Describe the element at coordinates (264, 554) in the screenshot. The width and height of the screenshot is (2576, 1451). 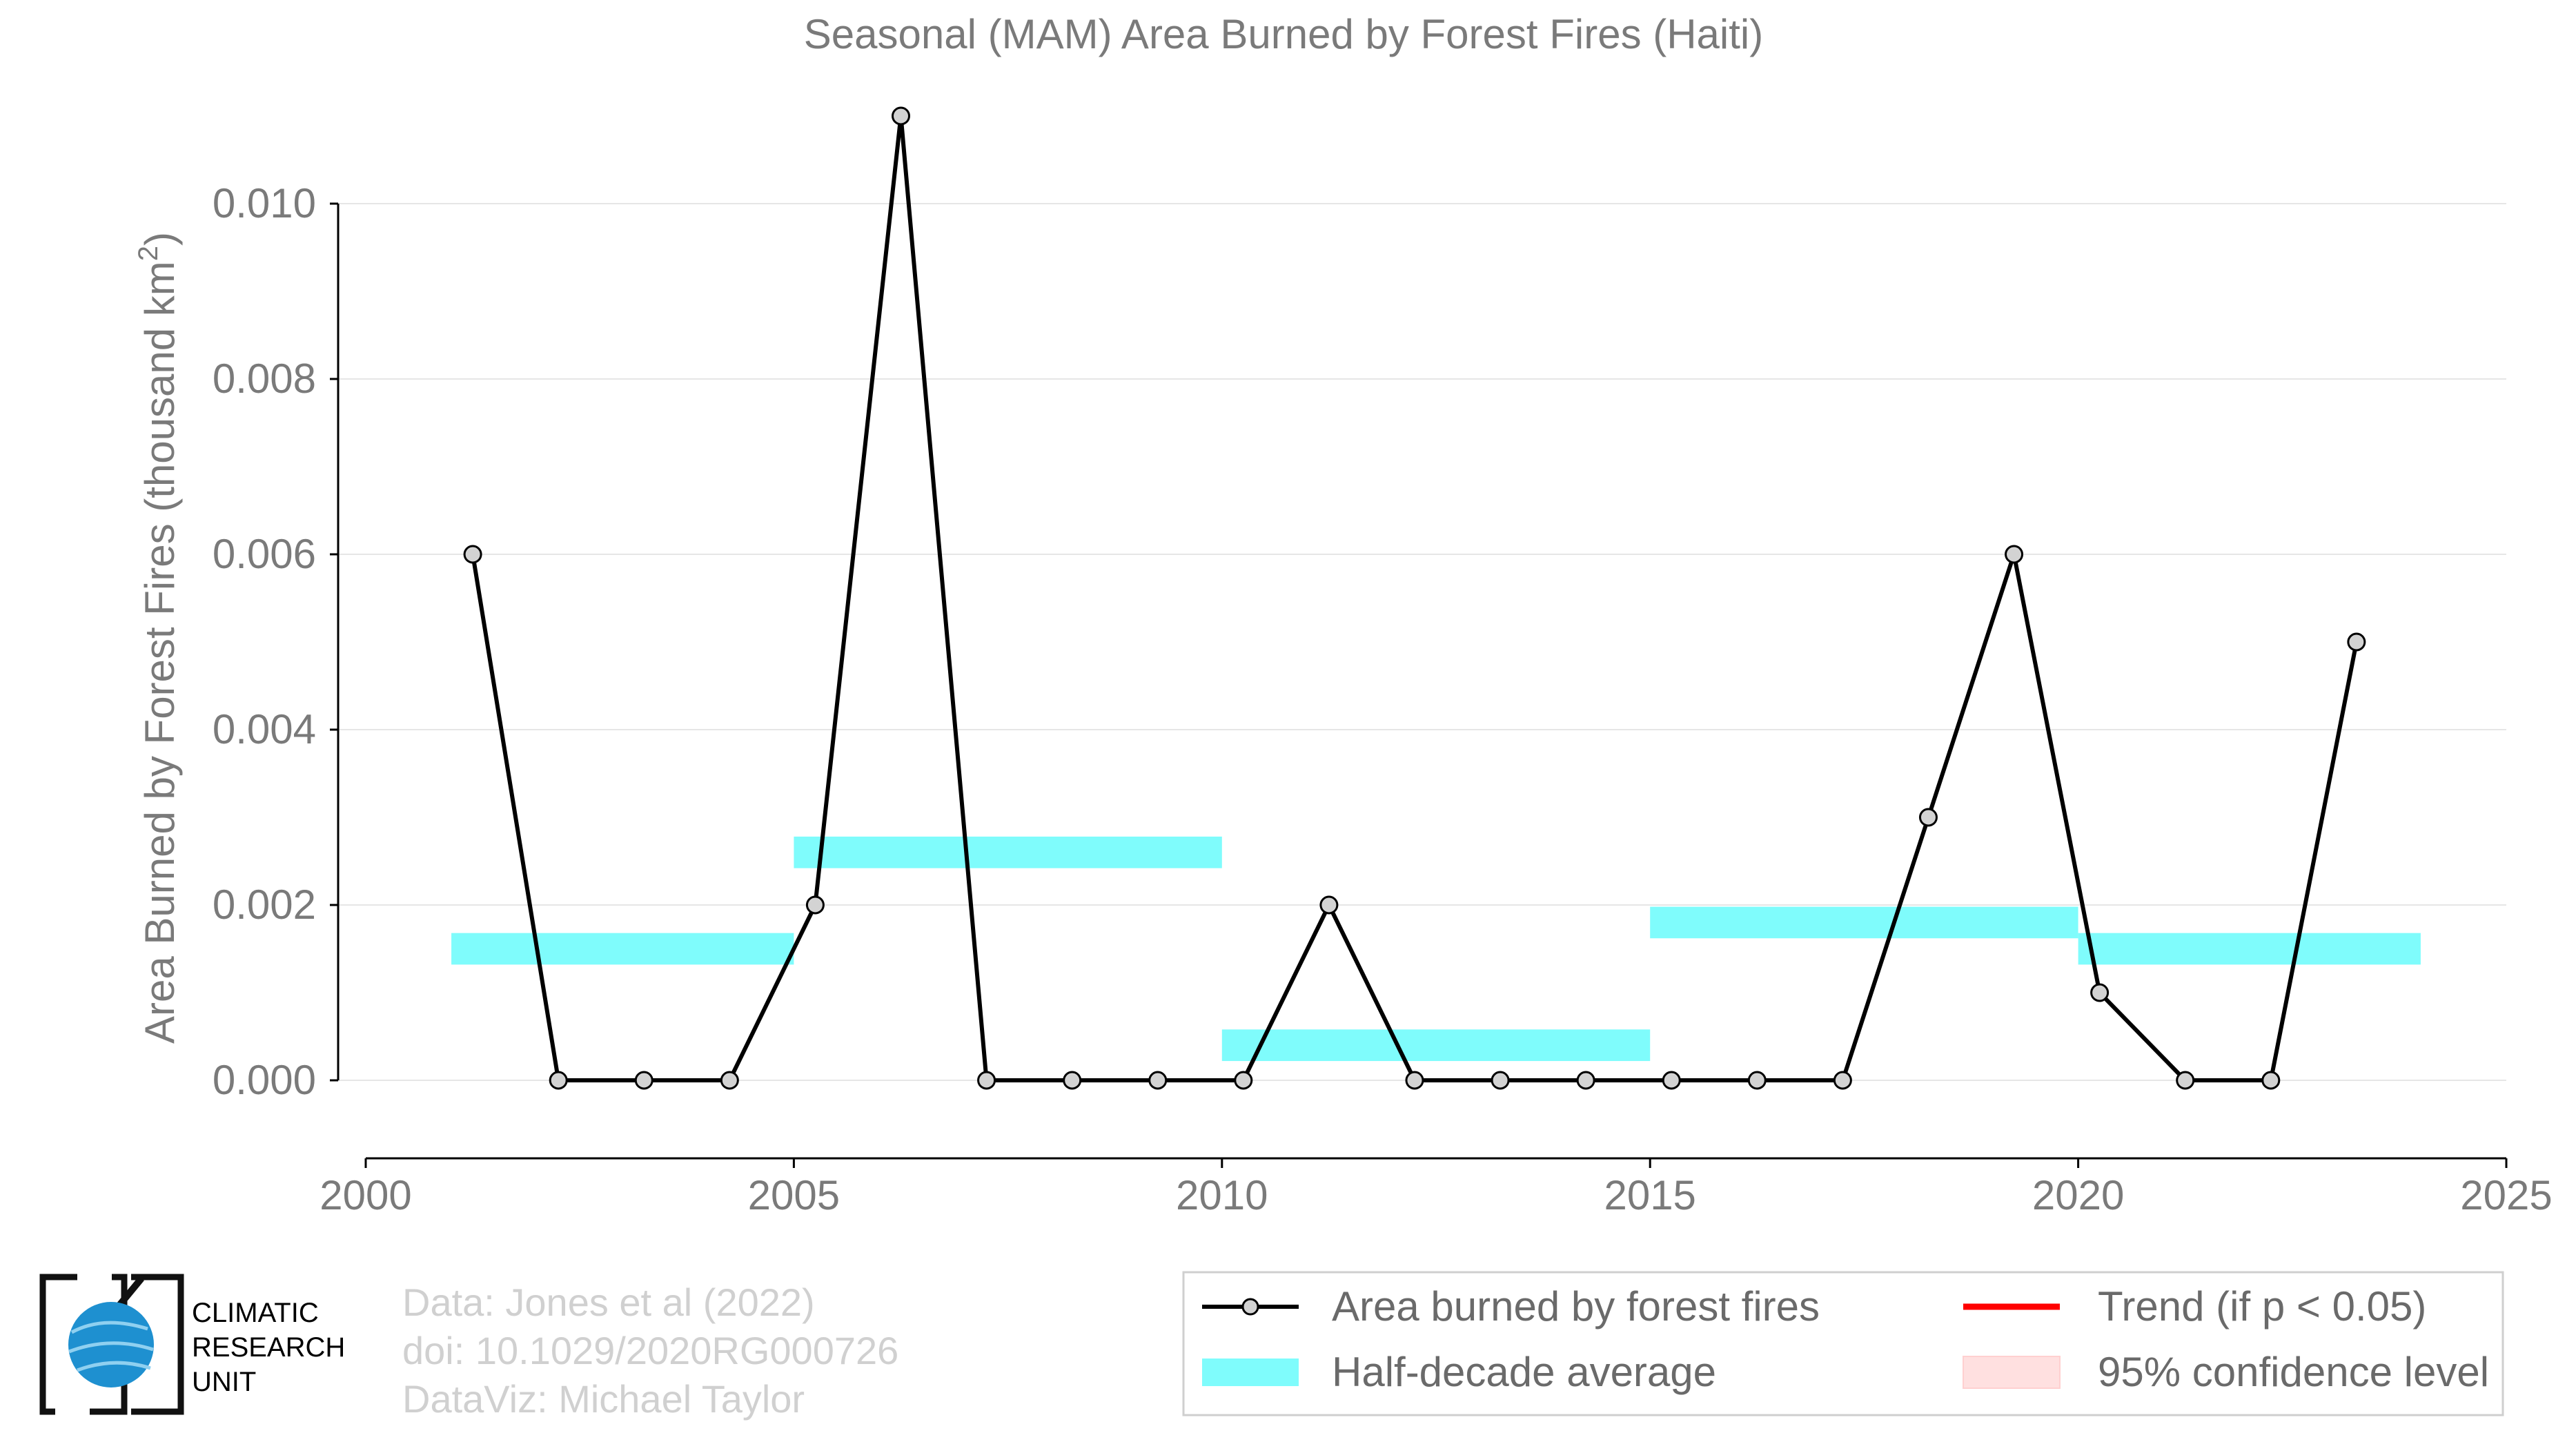
I see `y-tick-label: 0.006` at that location.